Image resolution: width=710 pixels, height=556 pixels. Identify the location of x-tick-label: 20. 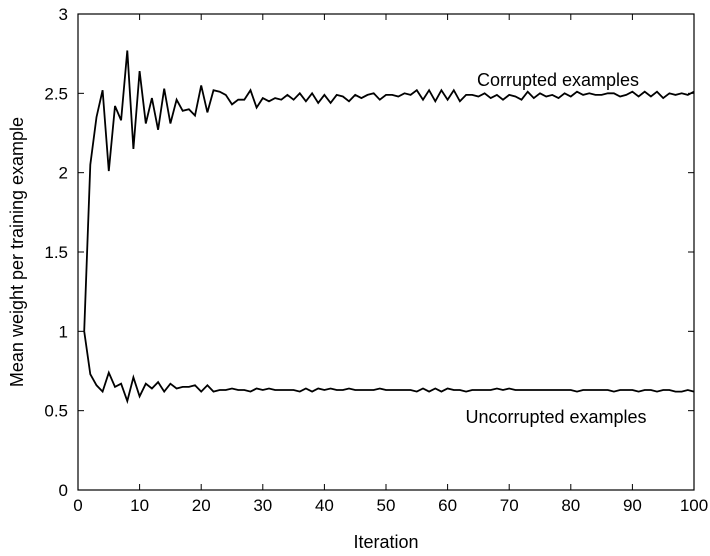
(201, 505).